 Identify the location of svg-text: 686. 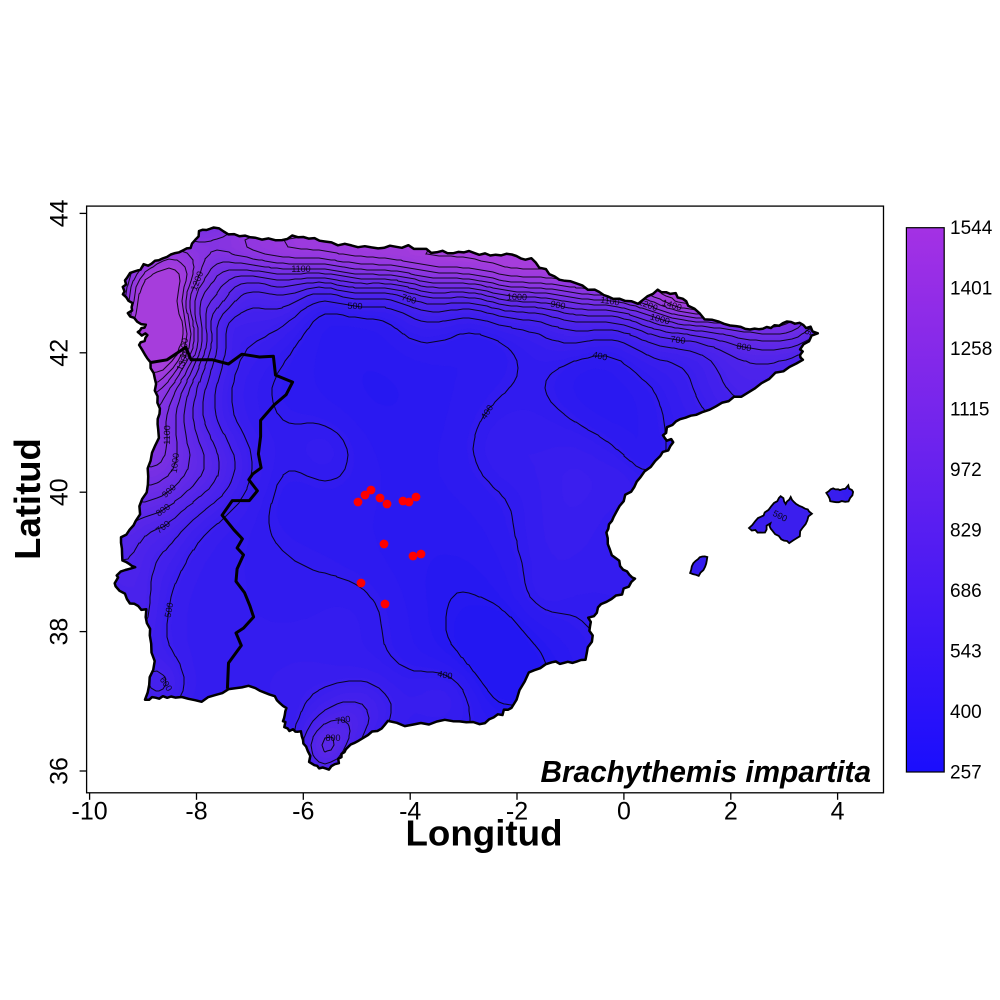
(966, 591).